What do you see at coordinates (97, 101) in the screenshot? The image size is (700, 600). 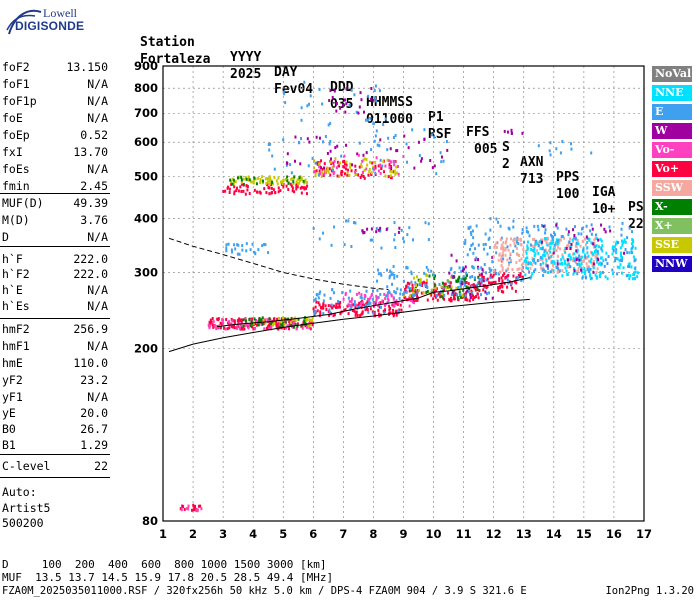 I see `param-value: N/A` at bounding box center [97, 101].